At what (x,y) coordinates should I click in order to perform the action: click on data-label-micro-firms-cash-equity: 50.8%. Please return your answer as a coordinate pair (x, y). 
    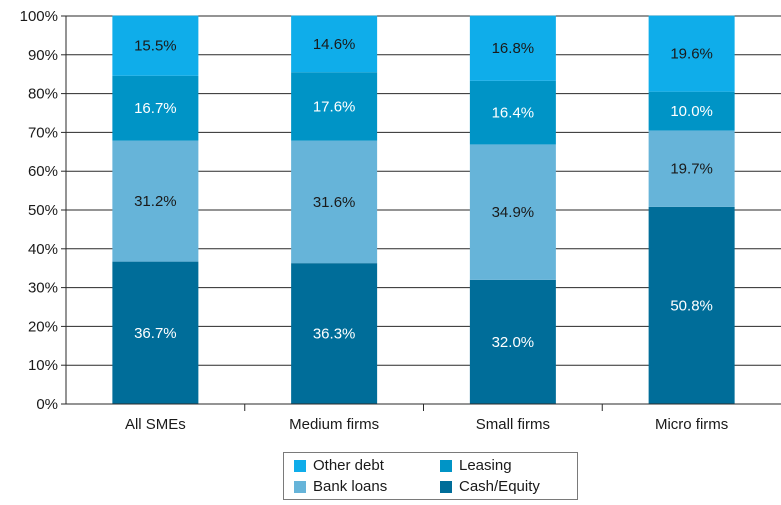
    Looking at the image, I should click on (691, 305).